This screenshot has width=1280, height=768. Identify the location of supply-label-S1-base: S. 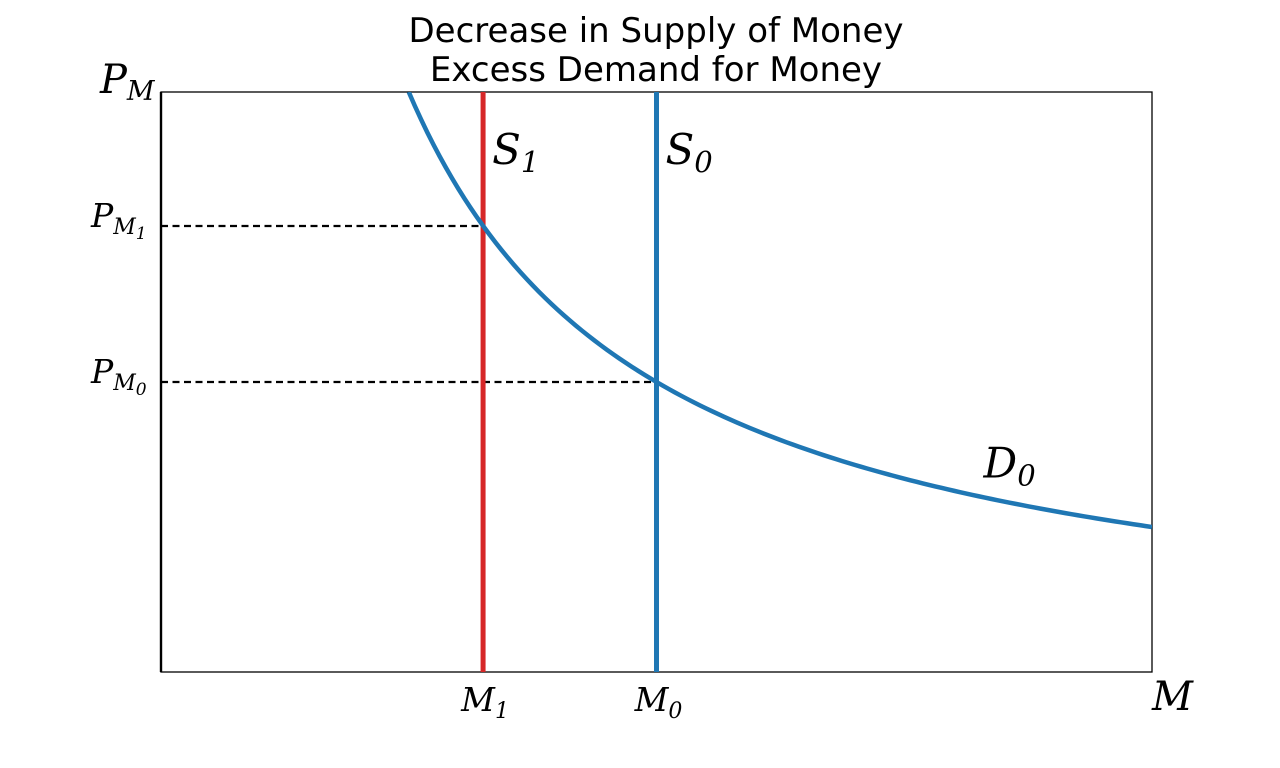
(506, 149).